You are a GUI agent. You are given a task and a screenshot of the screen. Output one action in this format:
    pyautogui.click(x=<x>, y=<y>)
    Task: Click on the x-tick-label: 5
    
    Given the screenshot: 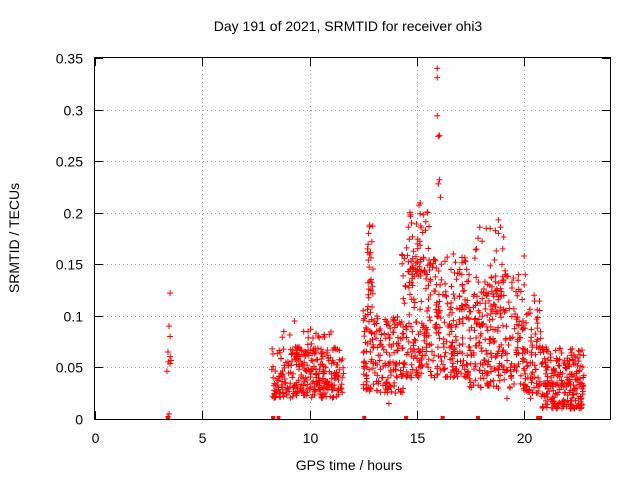 What is the action you would take?
    pyautogui.click(x=203, y=438)
    